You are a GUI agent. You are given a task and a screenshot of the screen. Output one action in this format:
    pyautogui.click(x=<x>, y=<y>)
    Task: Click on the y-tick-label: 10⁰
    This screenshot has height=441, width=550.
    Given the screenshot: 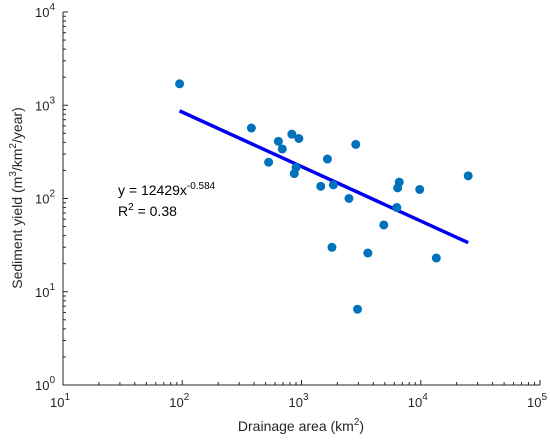 What is the action you would take?
    pyautogui.click(x=45, y=384)
    